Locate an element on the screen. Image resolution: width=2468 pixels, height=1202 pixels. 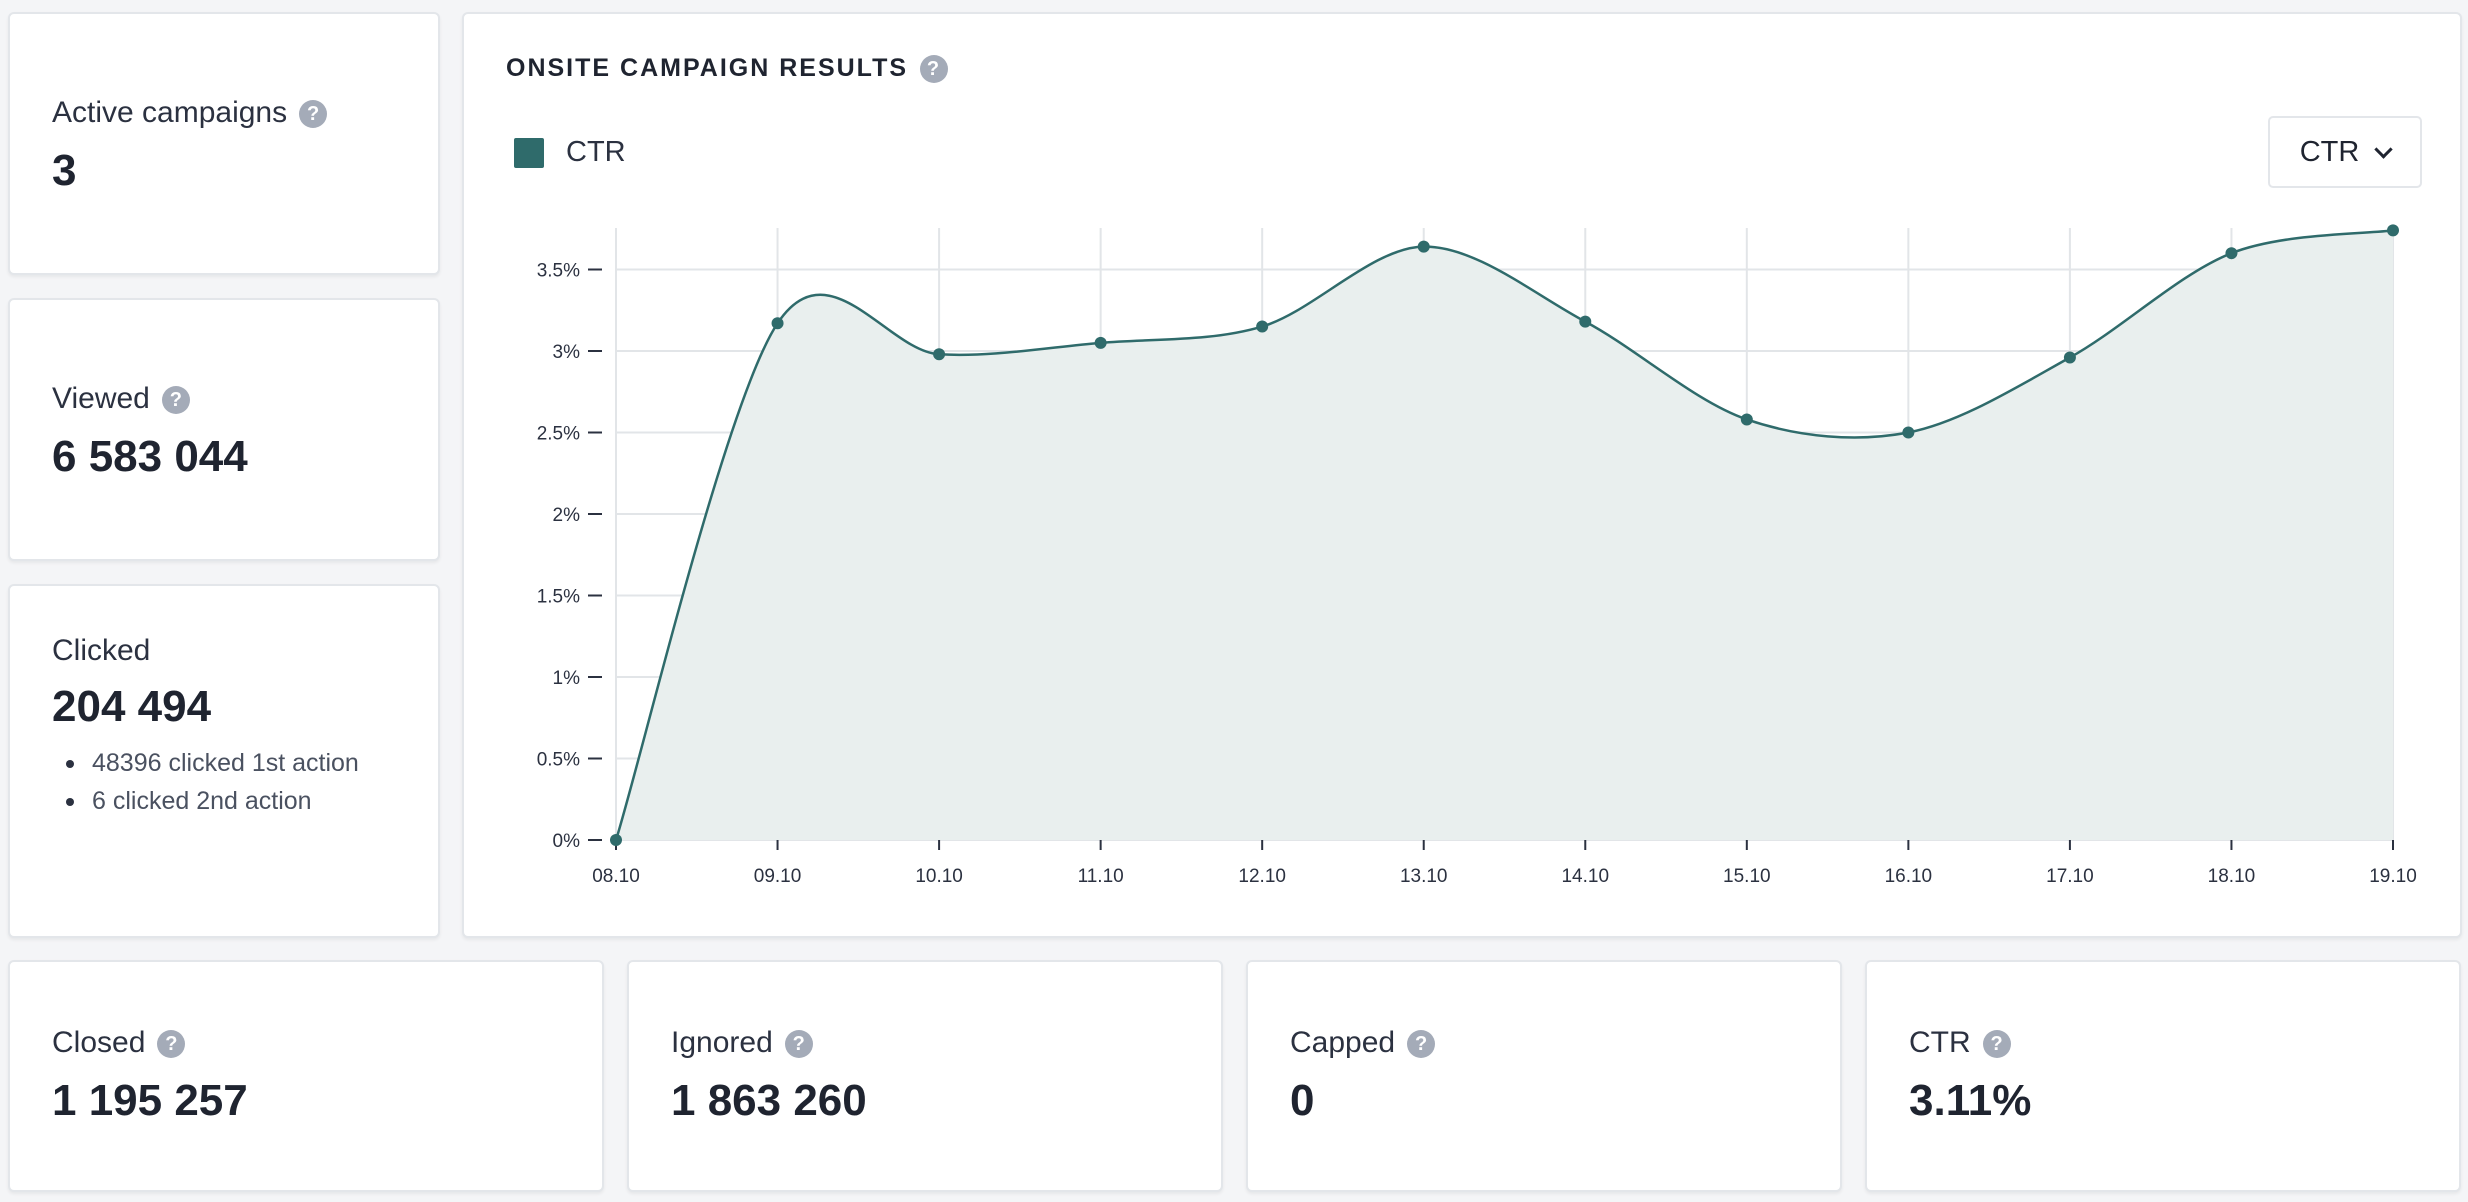
legend-label: CTR is located at coordinates (596, 152).